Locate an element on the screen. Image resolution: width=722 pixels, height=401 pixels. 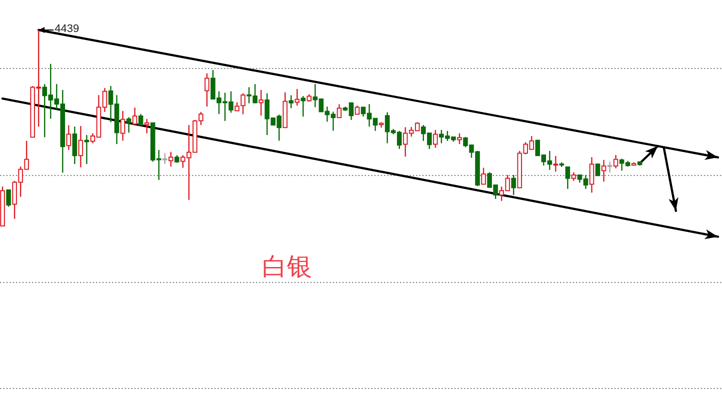
text: 白银 is located at coordinates (287, 267).